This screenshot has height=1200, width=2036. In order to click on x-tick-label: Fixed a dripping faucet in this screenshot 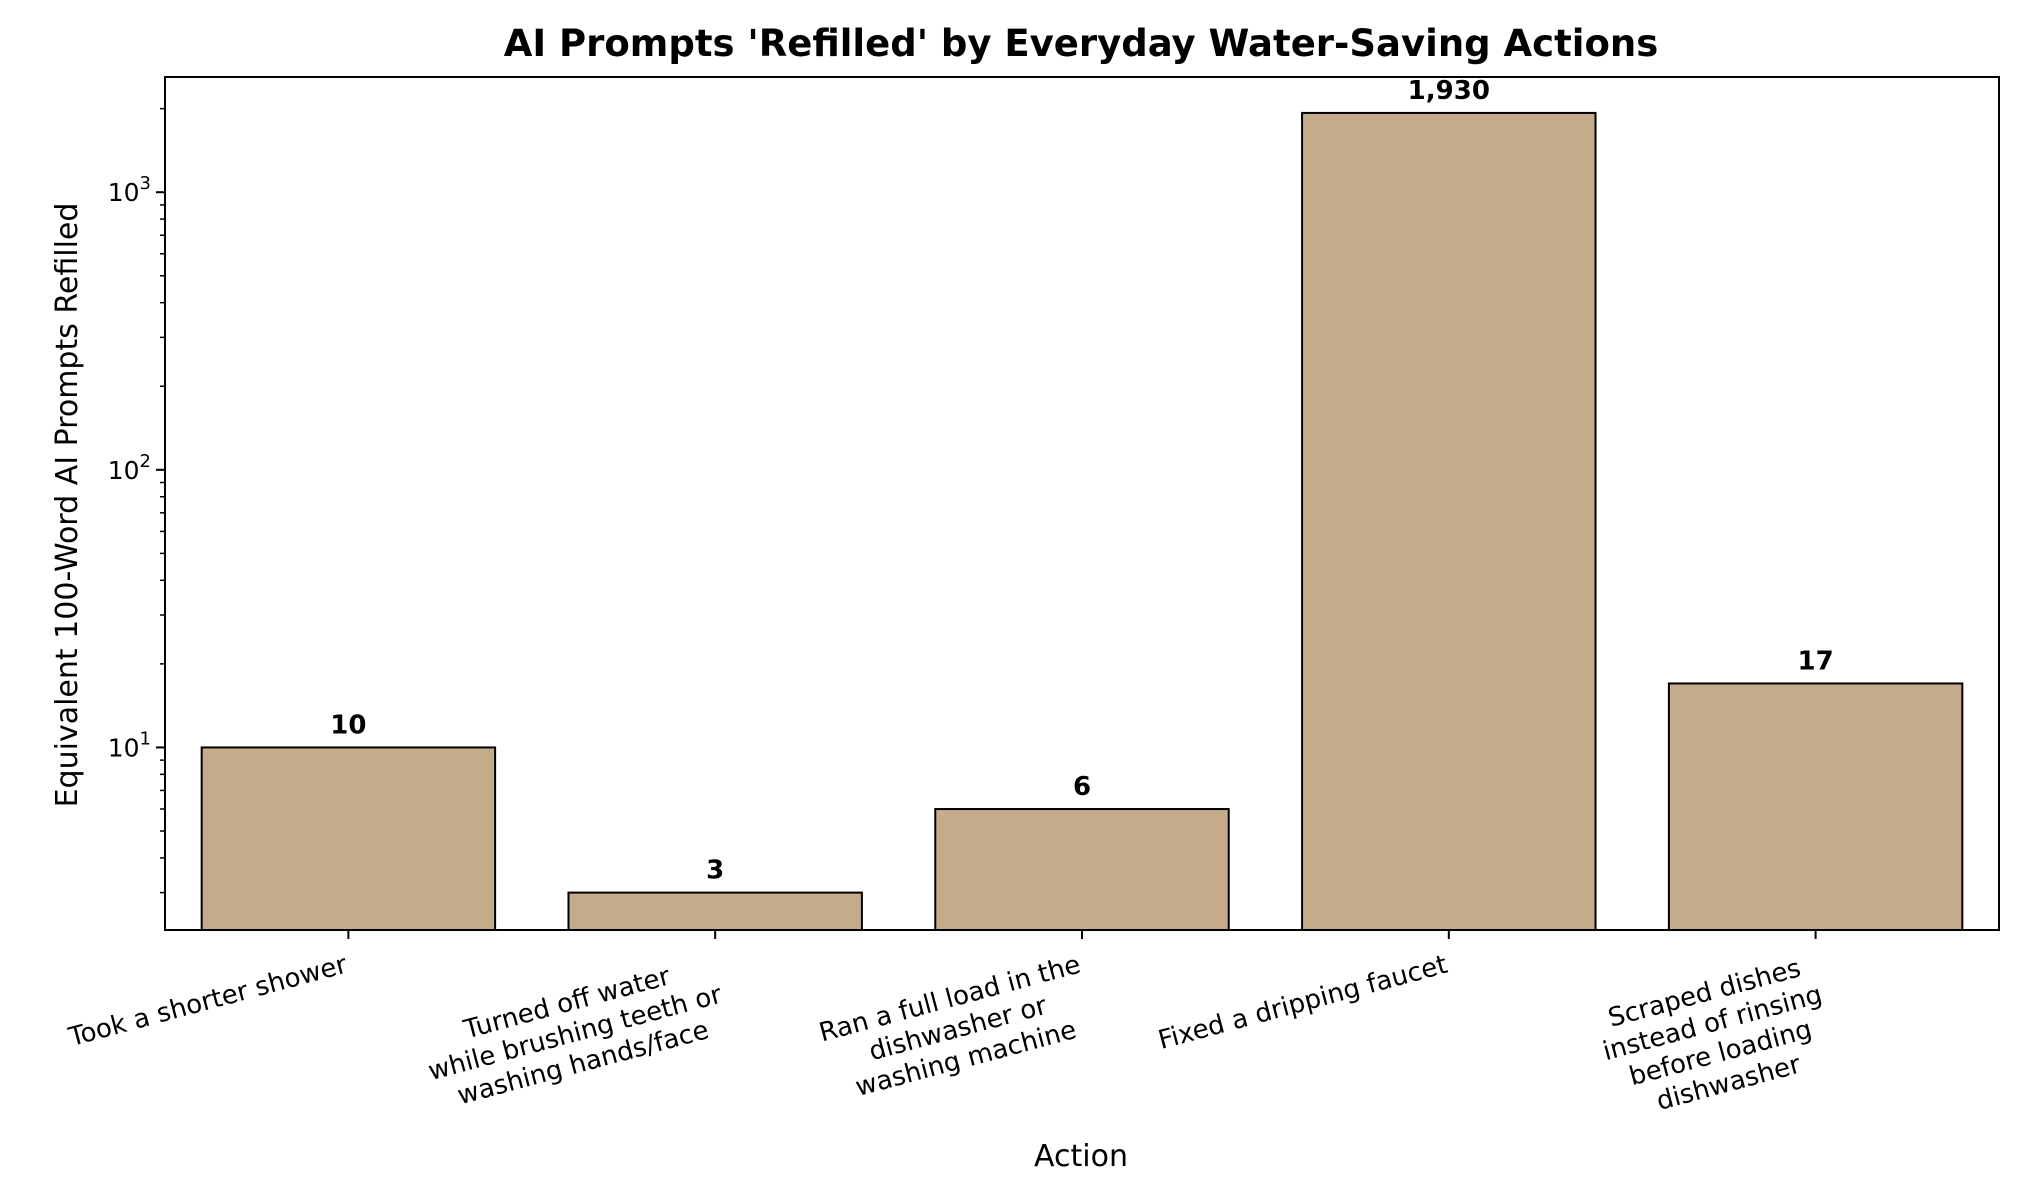, I will do `click(1302, 1003)`.